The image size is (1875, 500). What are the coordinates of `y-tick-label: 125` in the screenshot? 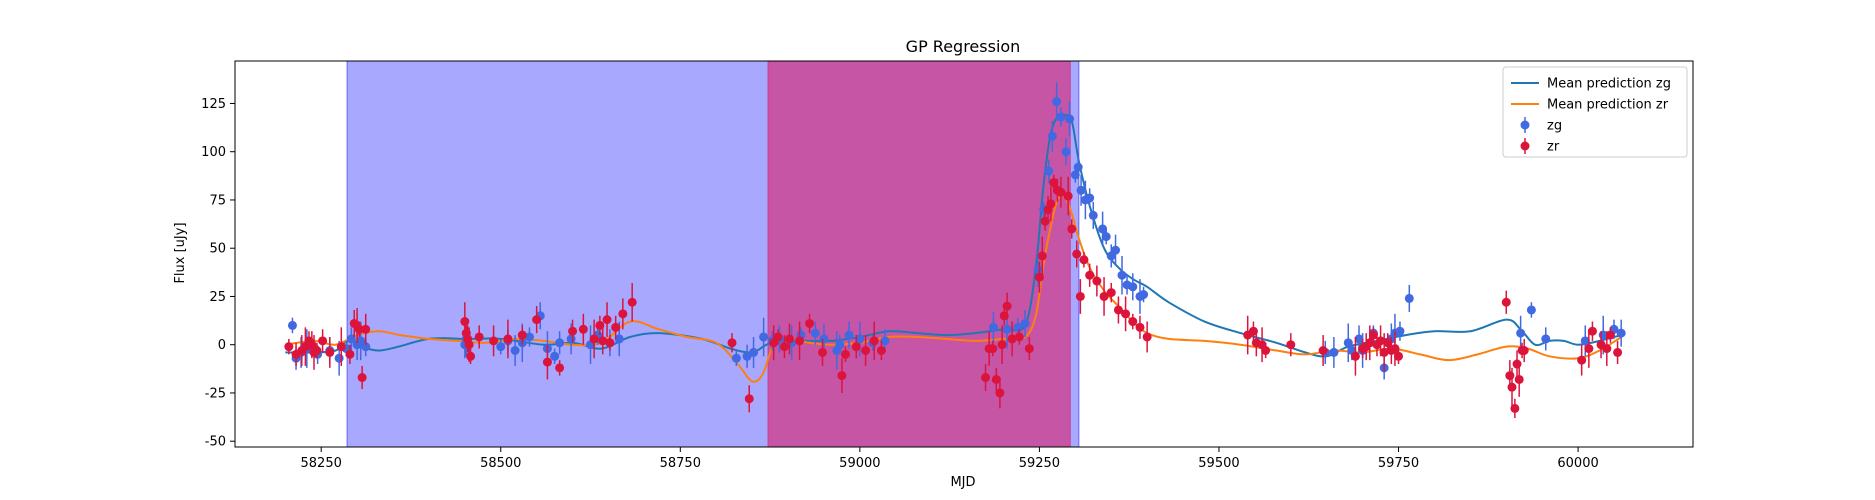 It's located at (213, 104).